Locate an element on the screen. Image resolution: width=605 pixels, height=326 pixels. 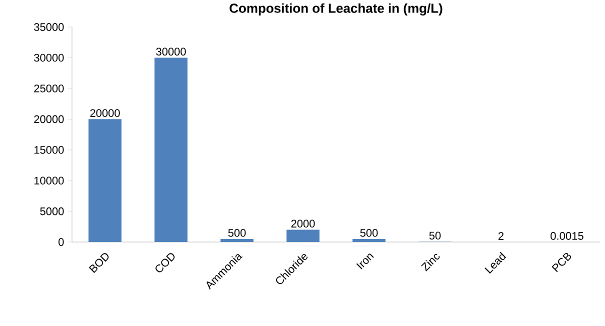
x-tick-label: Zinc is located at coordinates (430, 263).